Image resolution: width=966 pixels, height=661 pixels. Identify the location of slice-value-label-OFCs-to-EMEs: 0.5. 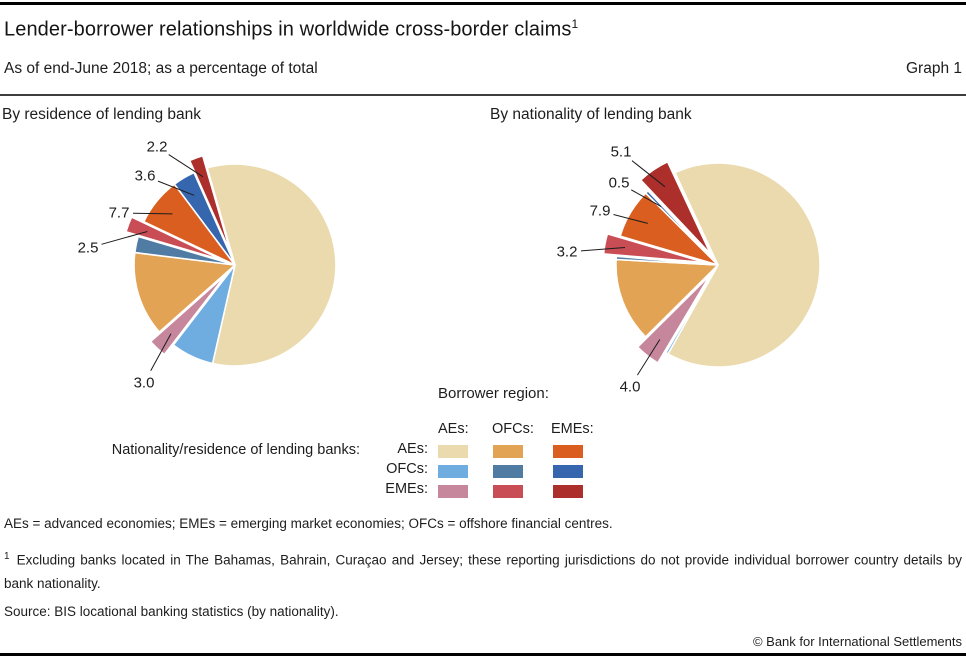
(619, 183).